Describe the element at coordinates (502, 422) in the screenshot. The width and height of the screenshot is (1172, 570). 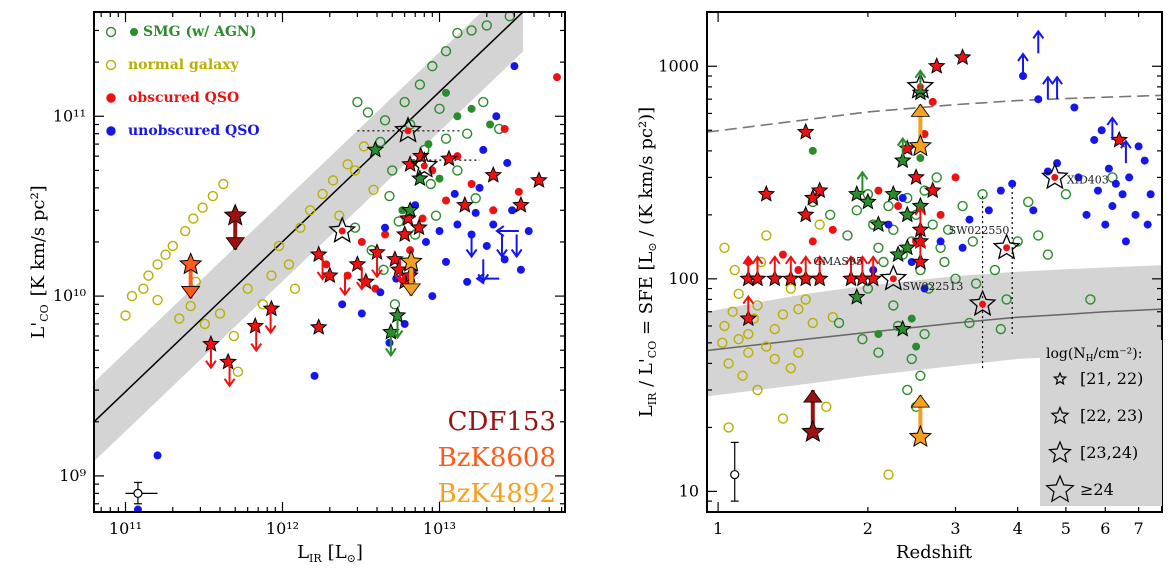
I see `highlight-source-label: CDF153` at that location.